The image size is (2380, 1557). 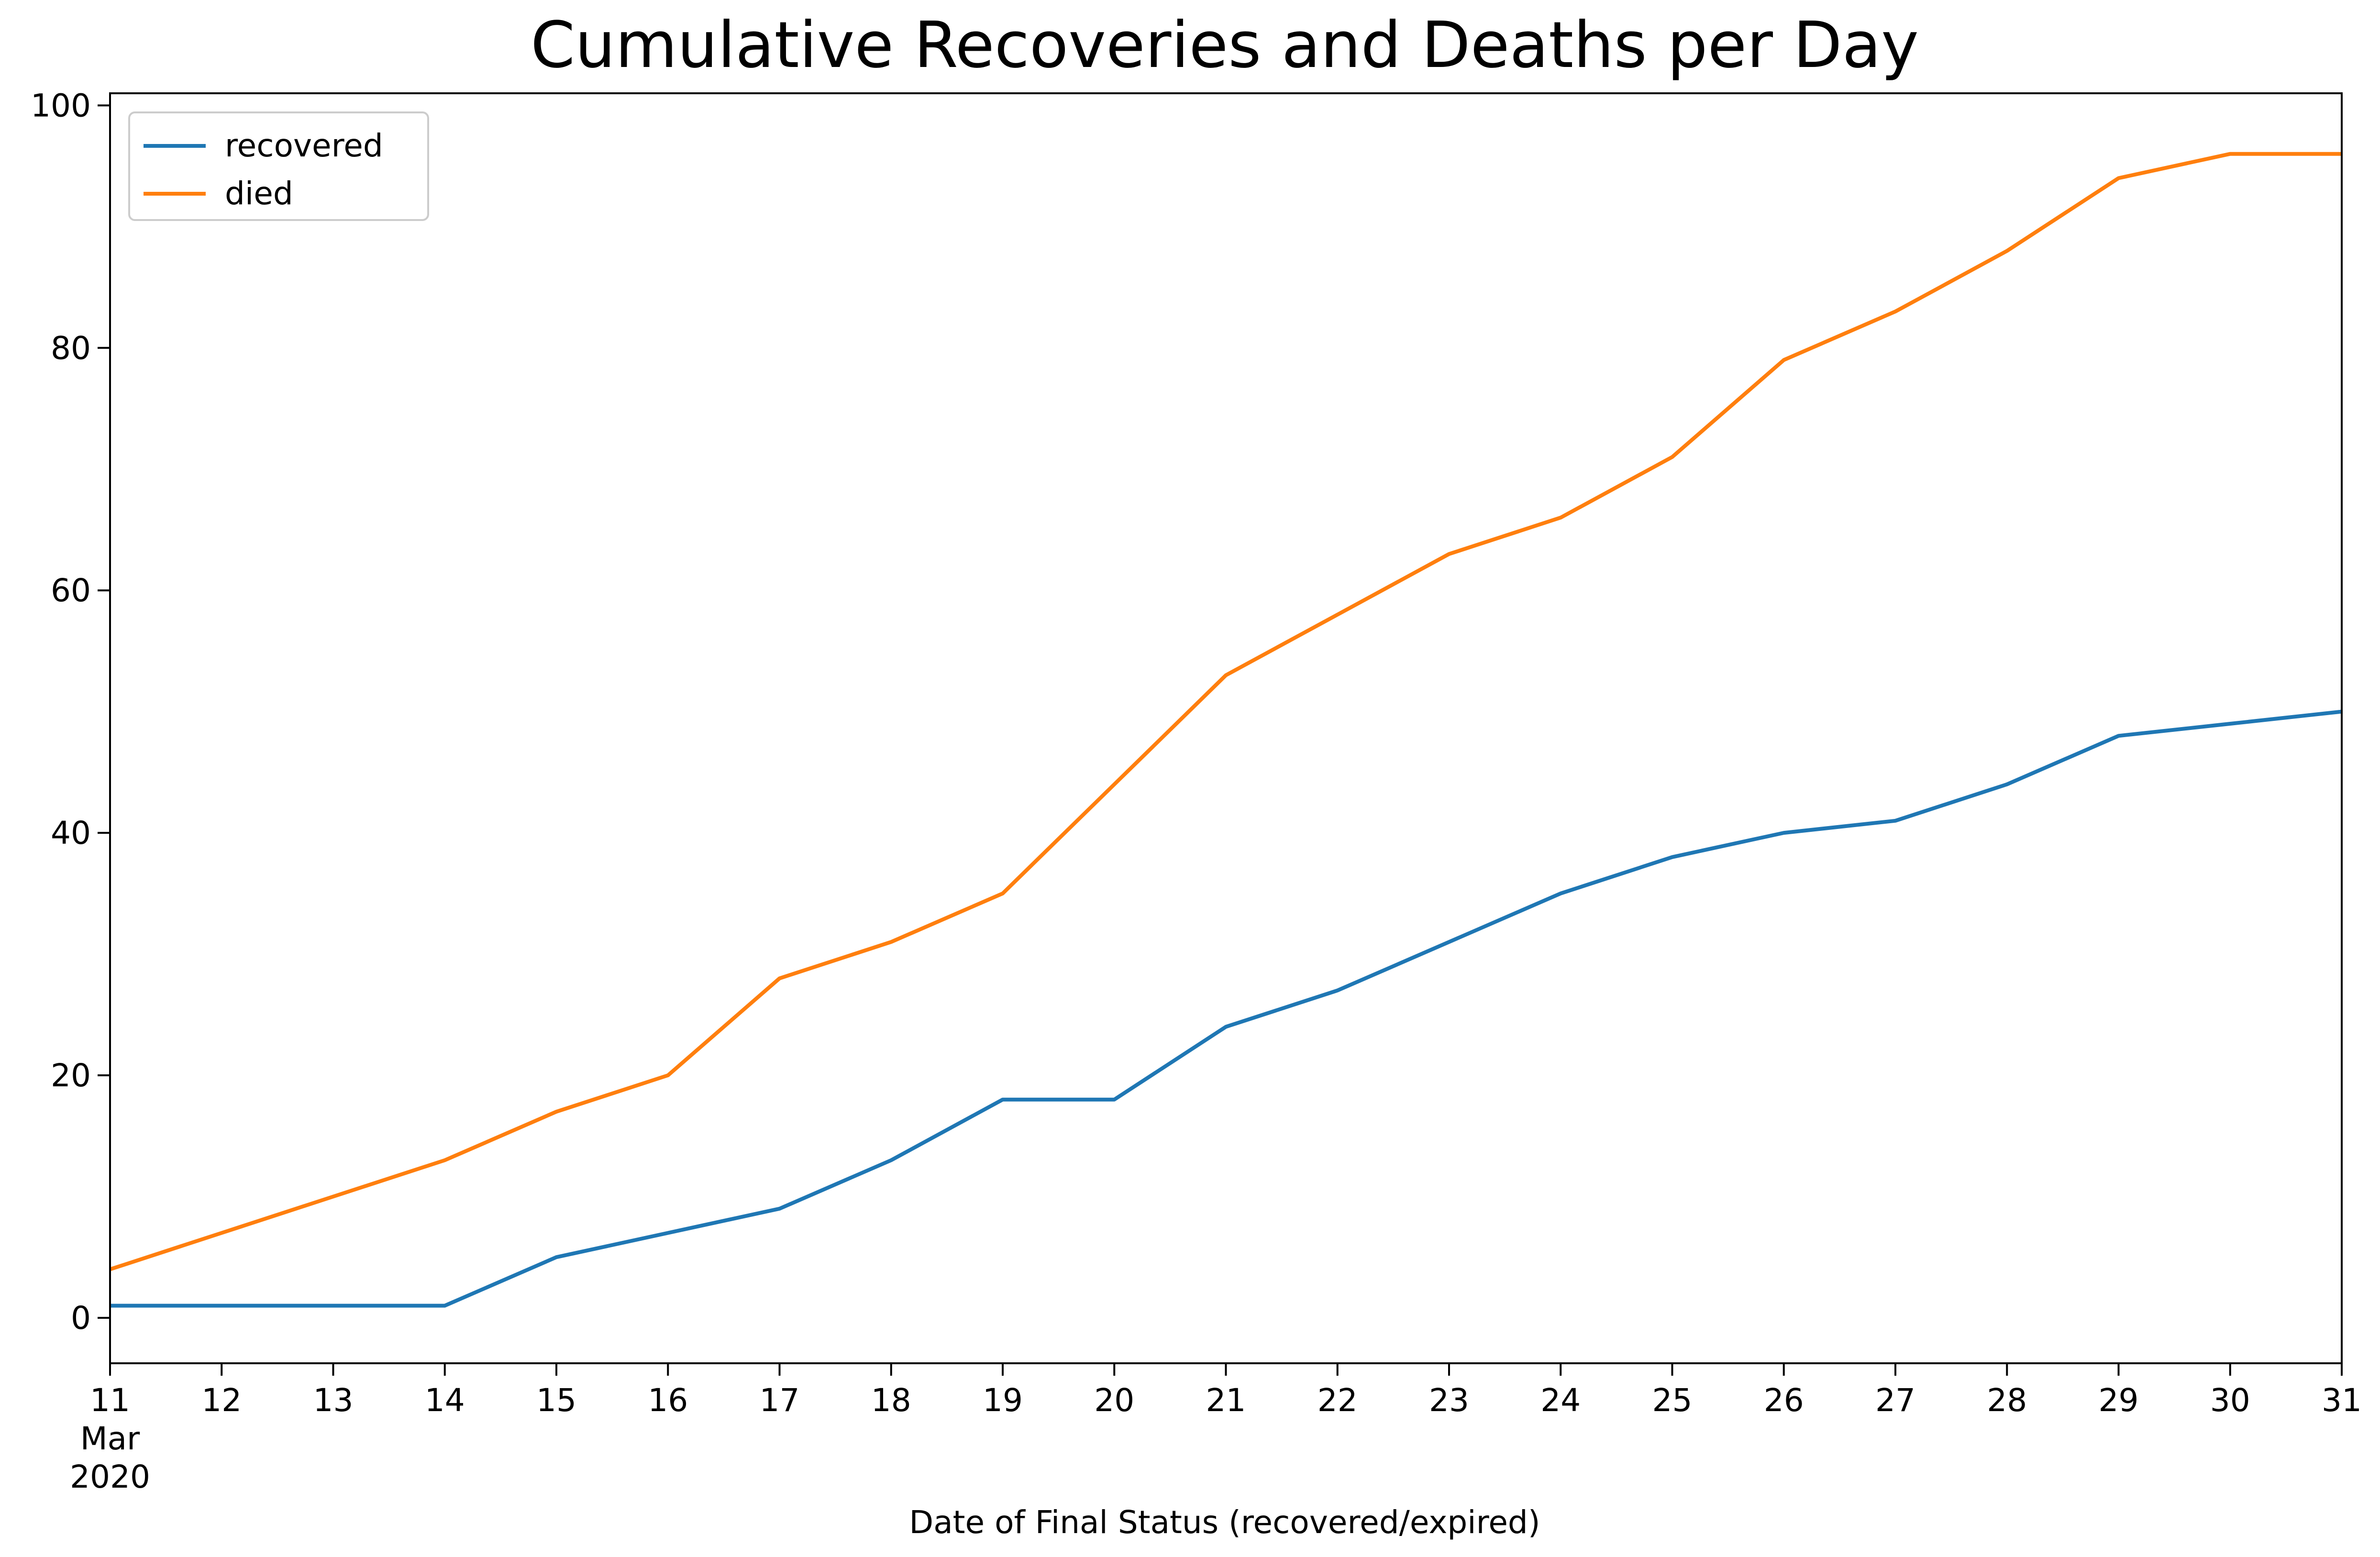 What do you see at coordinates (2230, 1401) in the screenshot?
I see `x-tick-label: 30` at bounding box center [2230, 1401].